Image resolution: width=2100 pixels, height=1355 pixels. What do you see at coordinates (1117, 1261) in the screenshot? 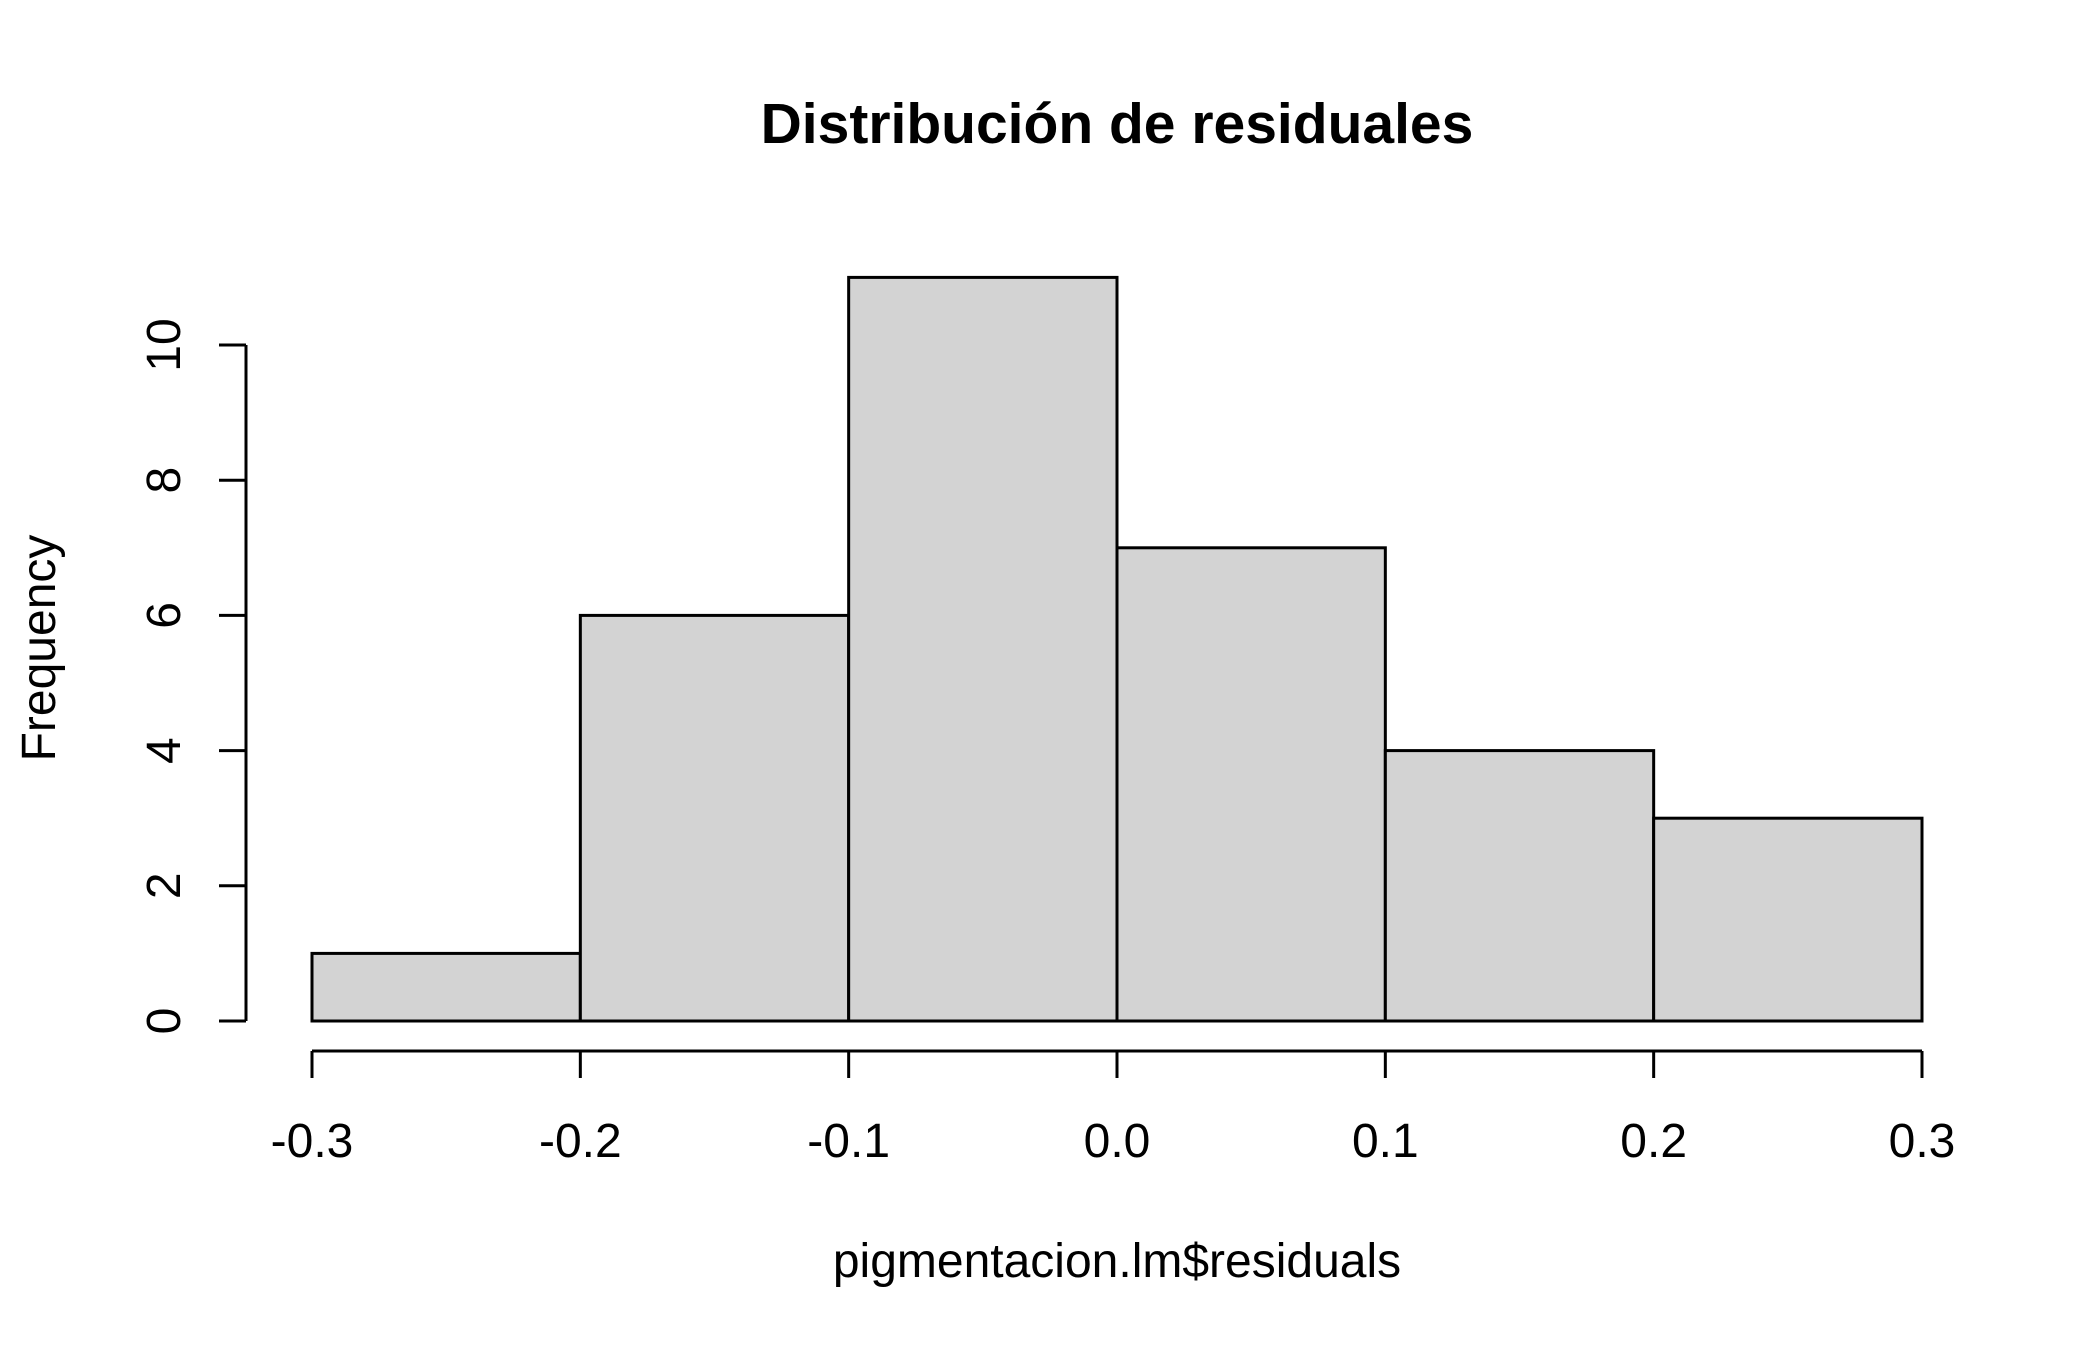
I see `x-axis-label: pigmentacion.lm$residuals` at bounding box center [1117, 1261].